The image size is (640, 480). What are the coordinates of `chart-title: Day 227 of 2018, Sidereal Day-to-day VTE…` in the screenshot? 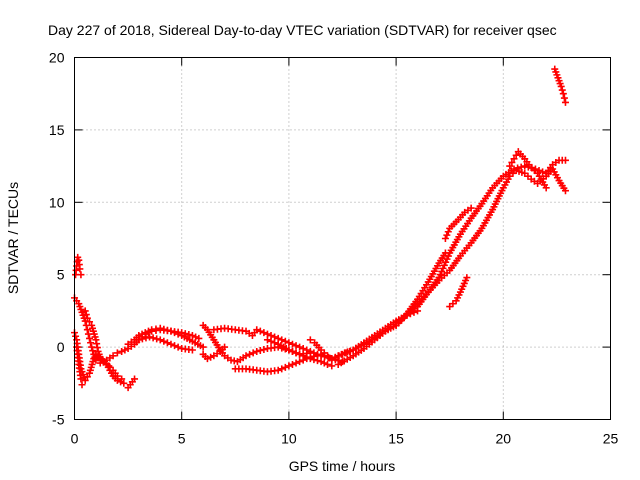 It's located at (302, 30).